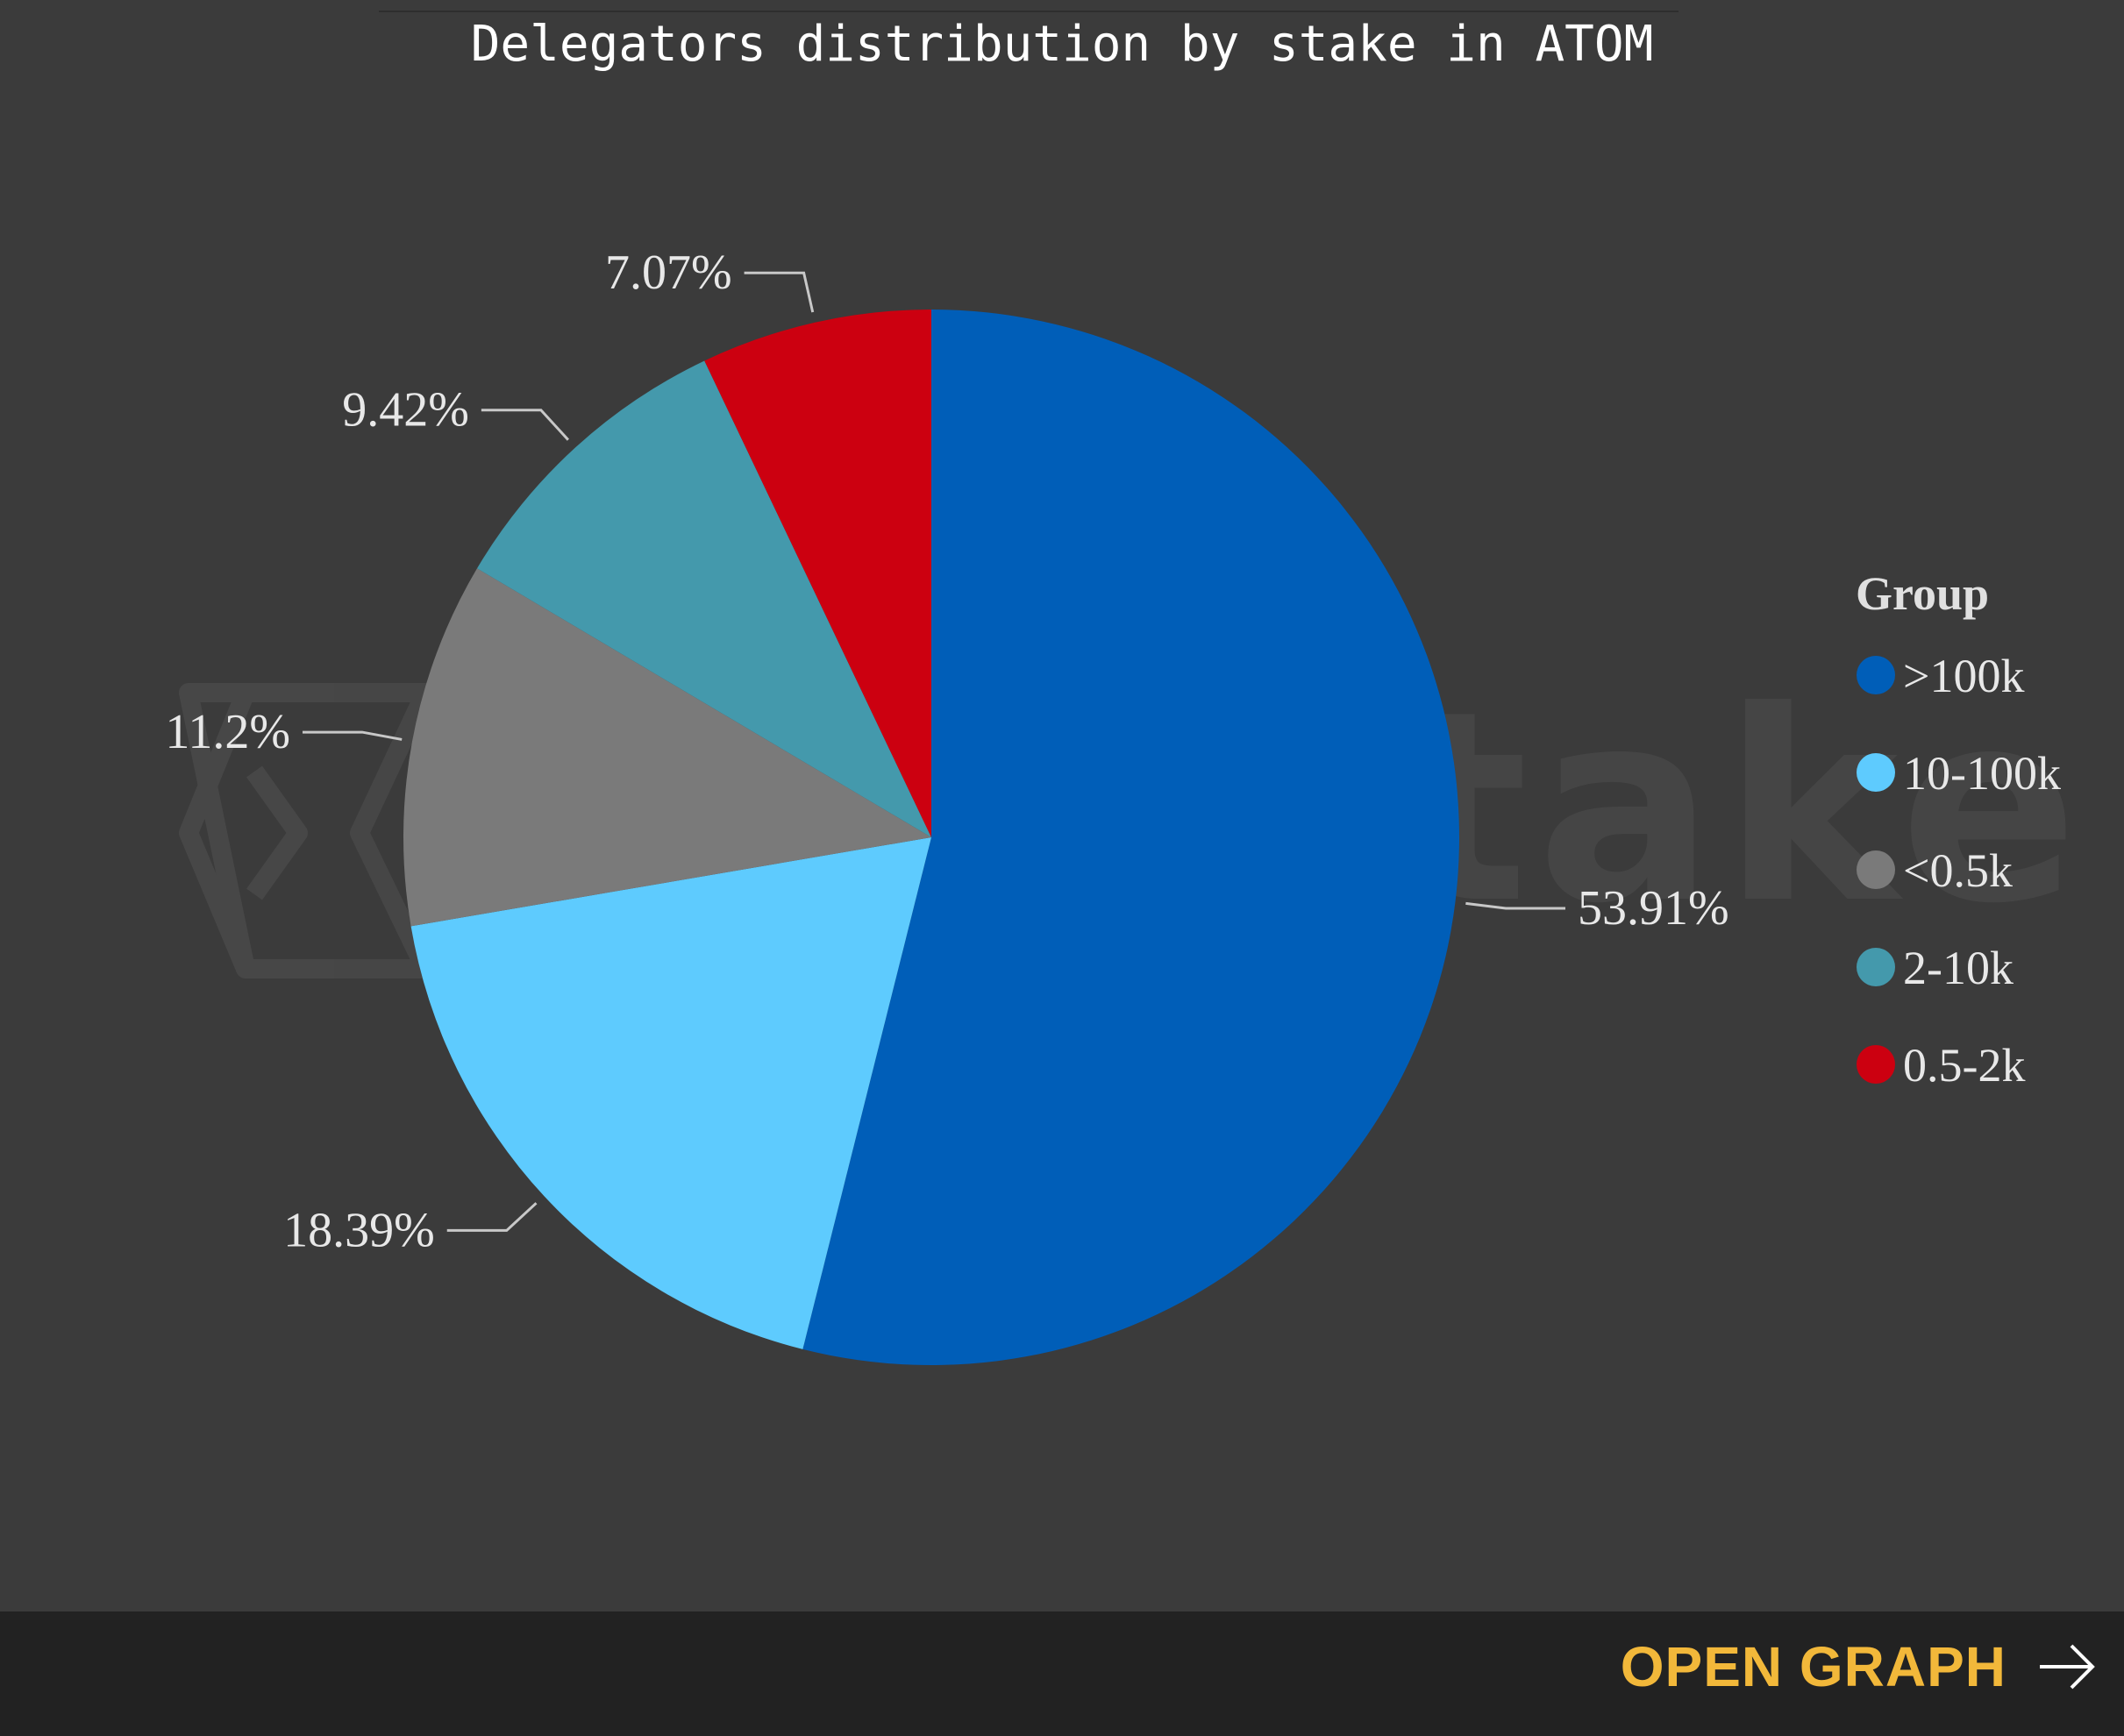 This screenshot has height=1736, width=2124. Describe the element at coordinates (1029, 11) in the screenshot. I see `top-divider` at that location.